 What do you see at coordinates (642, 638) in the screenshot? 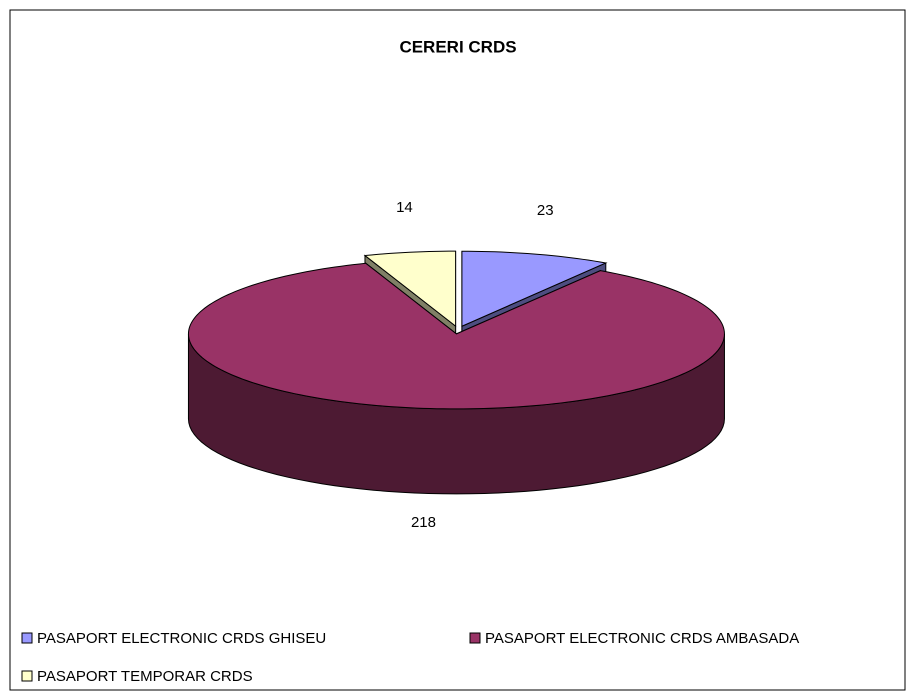
I see `legend-label: PASAPORT ELECTRONIC CRDS AMBASADA` at bounding box center [642, 638].